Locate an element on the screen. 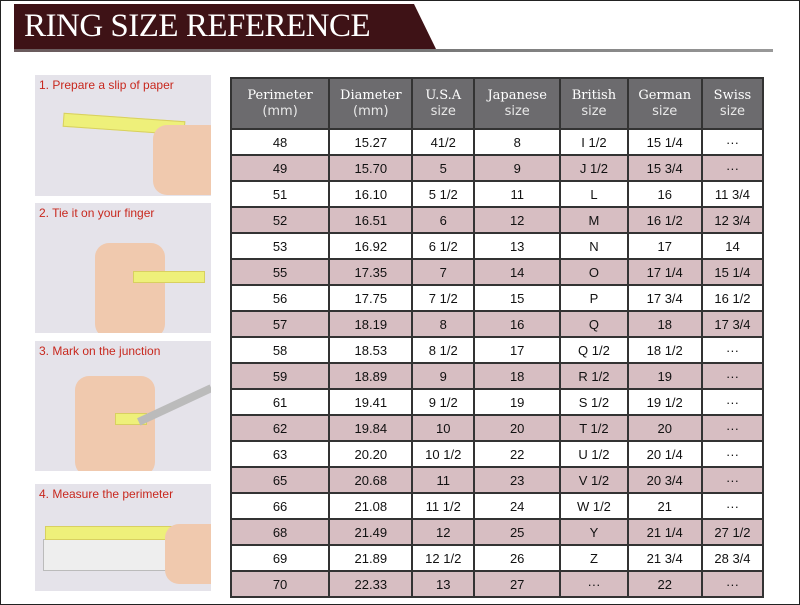 This screenshot has width=800, height=605. table-cell: 18.53 is located at coordinates (371, 350).